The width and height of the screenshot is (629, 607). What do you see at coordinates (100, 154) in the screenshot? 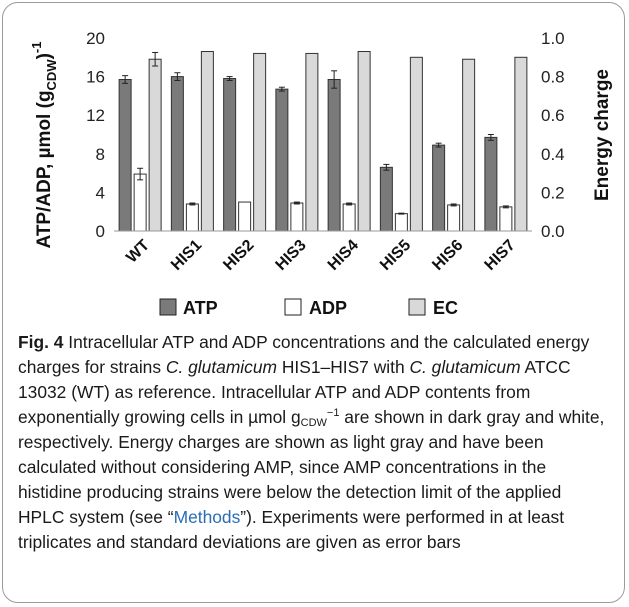
I see `left-tick-label: 8` at bounding box center [100, 154].